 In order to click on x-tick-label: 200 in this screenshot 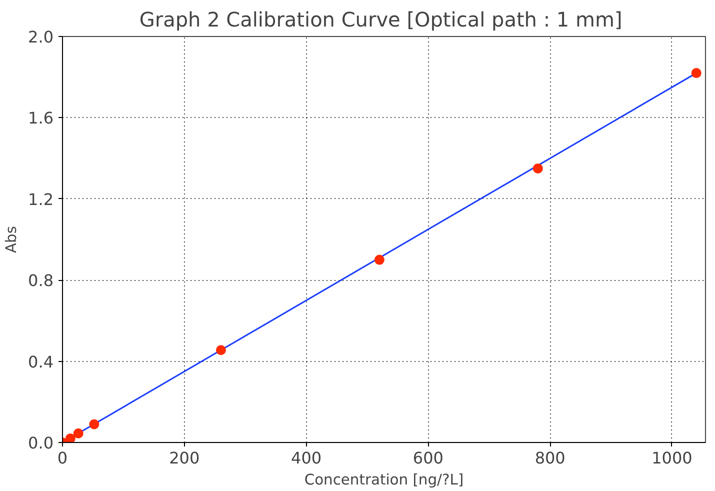, I will do `click(184, 458)`.